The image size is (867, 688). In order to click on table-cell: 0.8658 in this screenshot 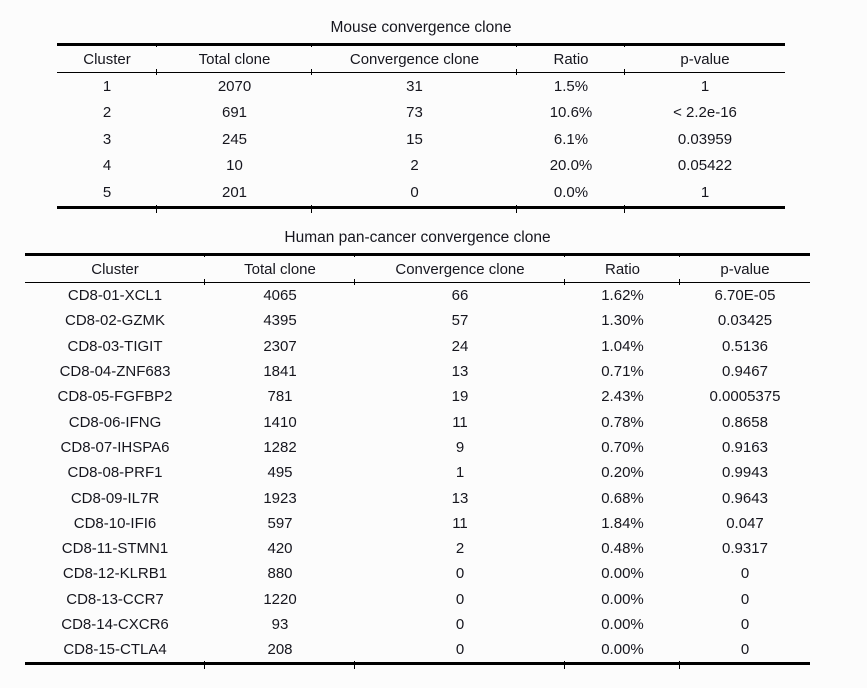, I will do `click(745, 422)`.